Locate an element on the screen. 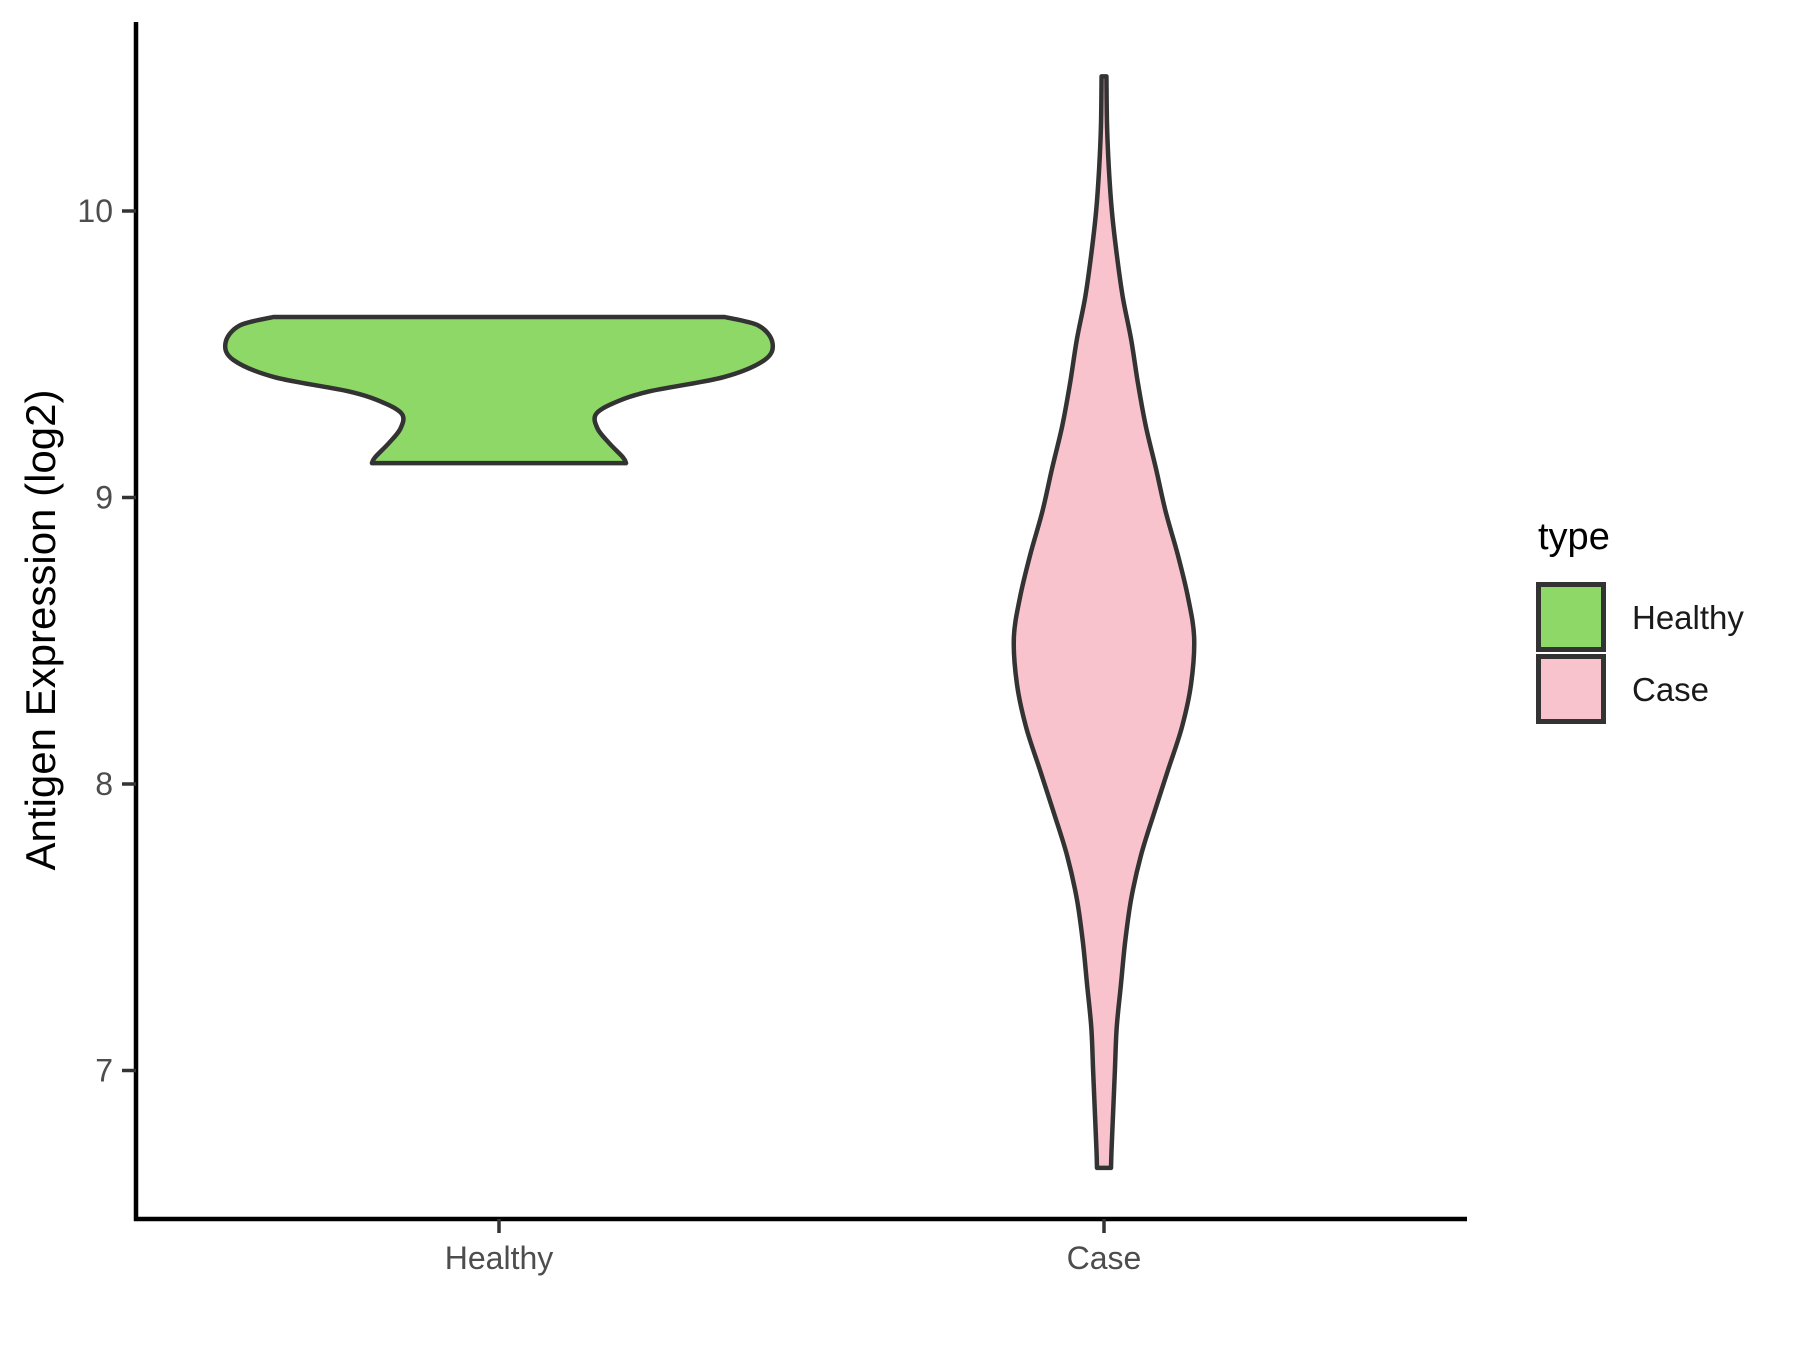  y-tick-label: 7 is located at coordinates (104, 1071).